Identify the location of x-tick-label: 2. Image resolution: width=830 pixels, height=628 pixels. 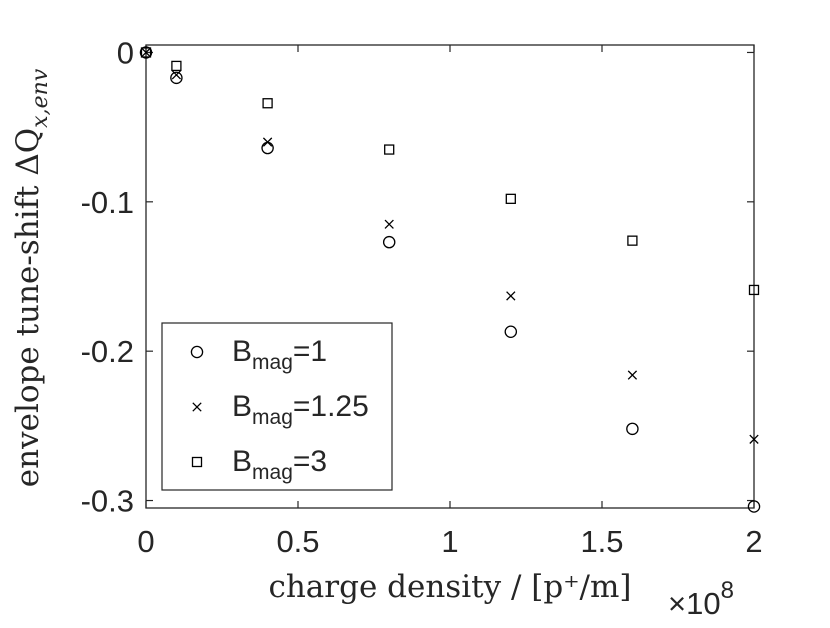
(753, 541).